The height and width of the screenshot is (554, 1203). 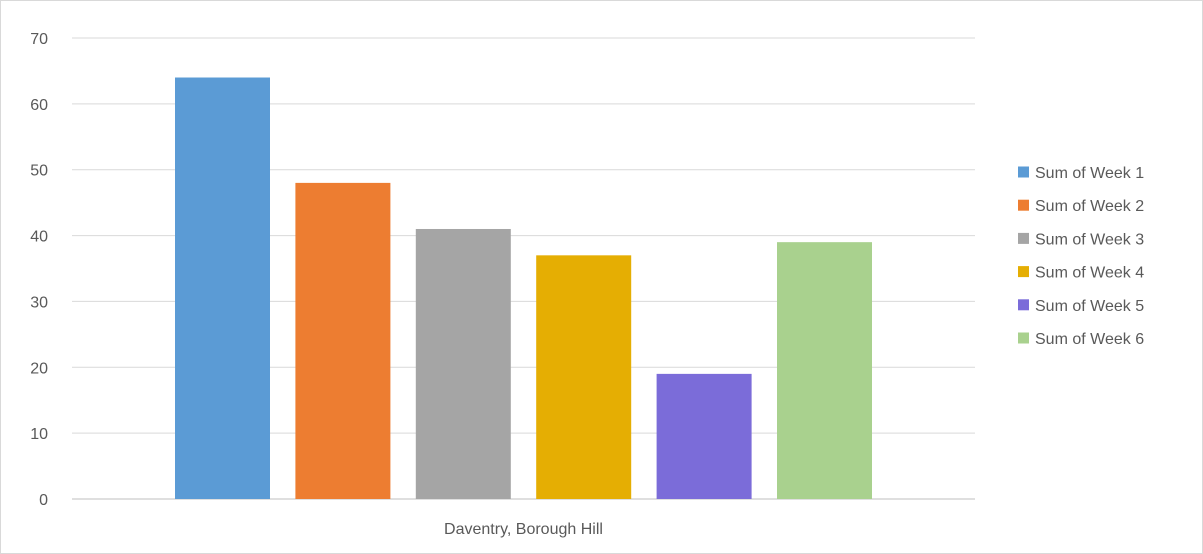 What do you see at coordinates (39, 171) in the screenshot?
I see `y-tick-label: 50` at bounding box center [39, 171].